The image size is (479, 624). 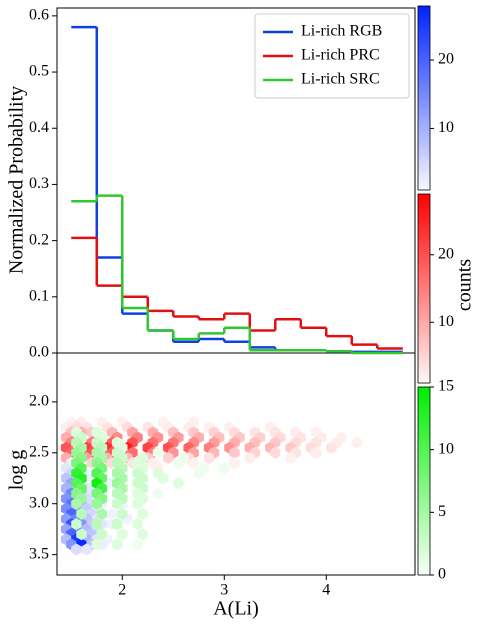 What do you see at coordinates (39, 15) in the screenshot?
I see `y-tick-label: 0.6` at bounding box center [39, 15].